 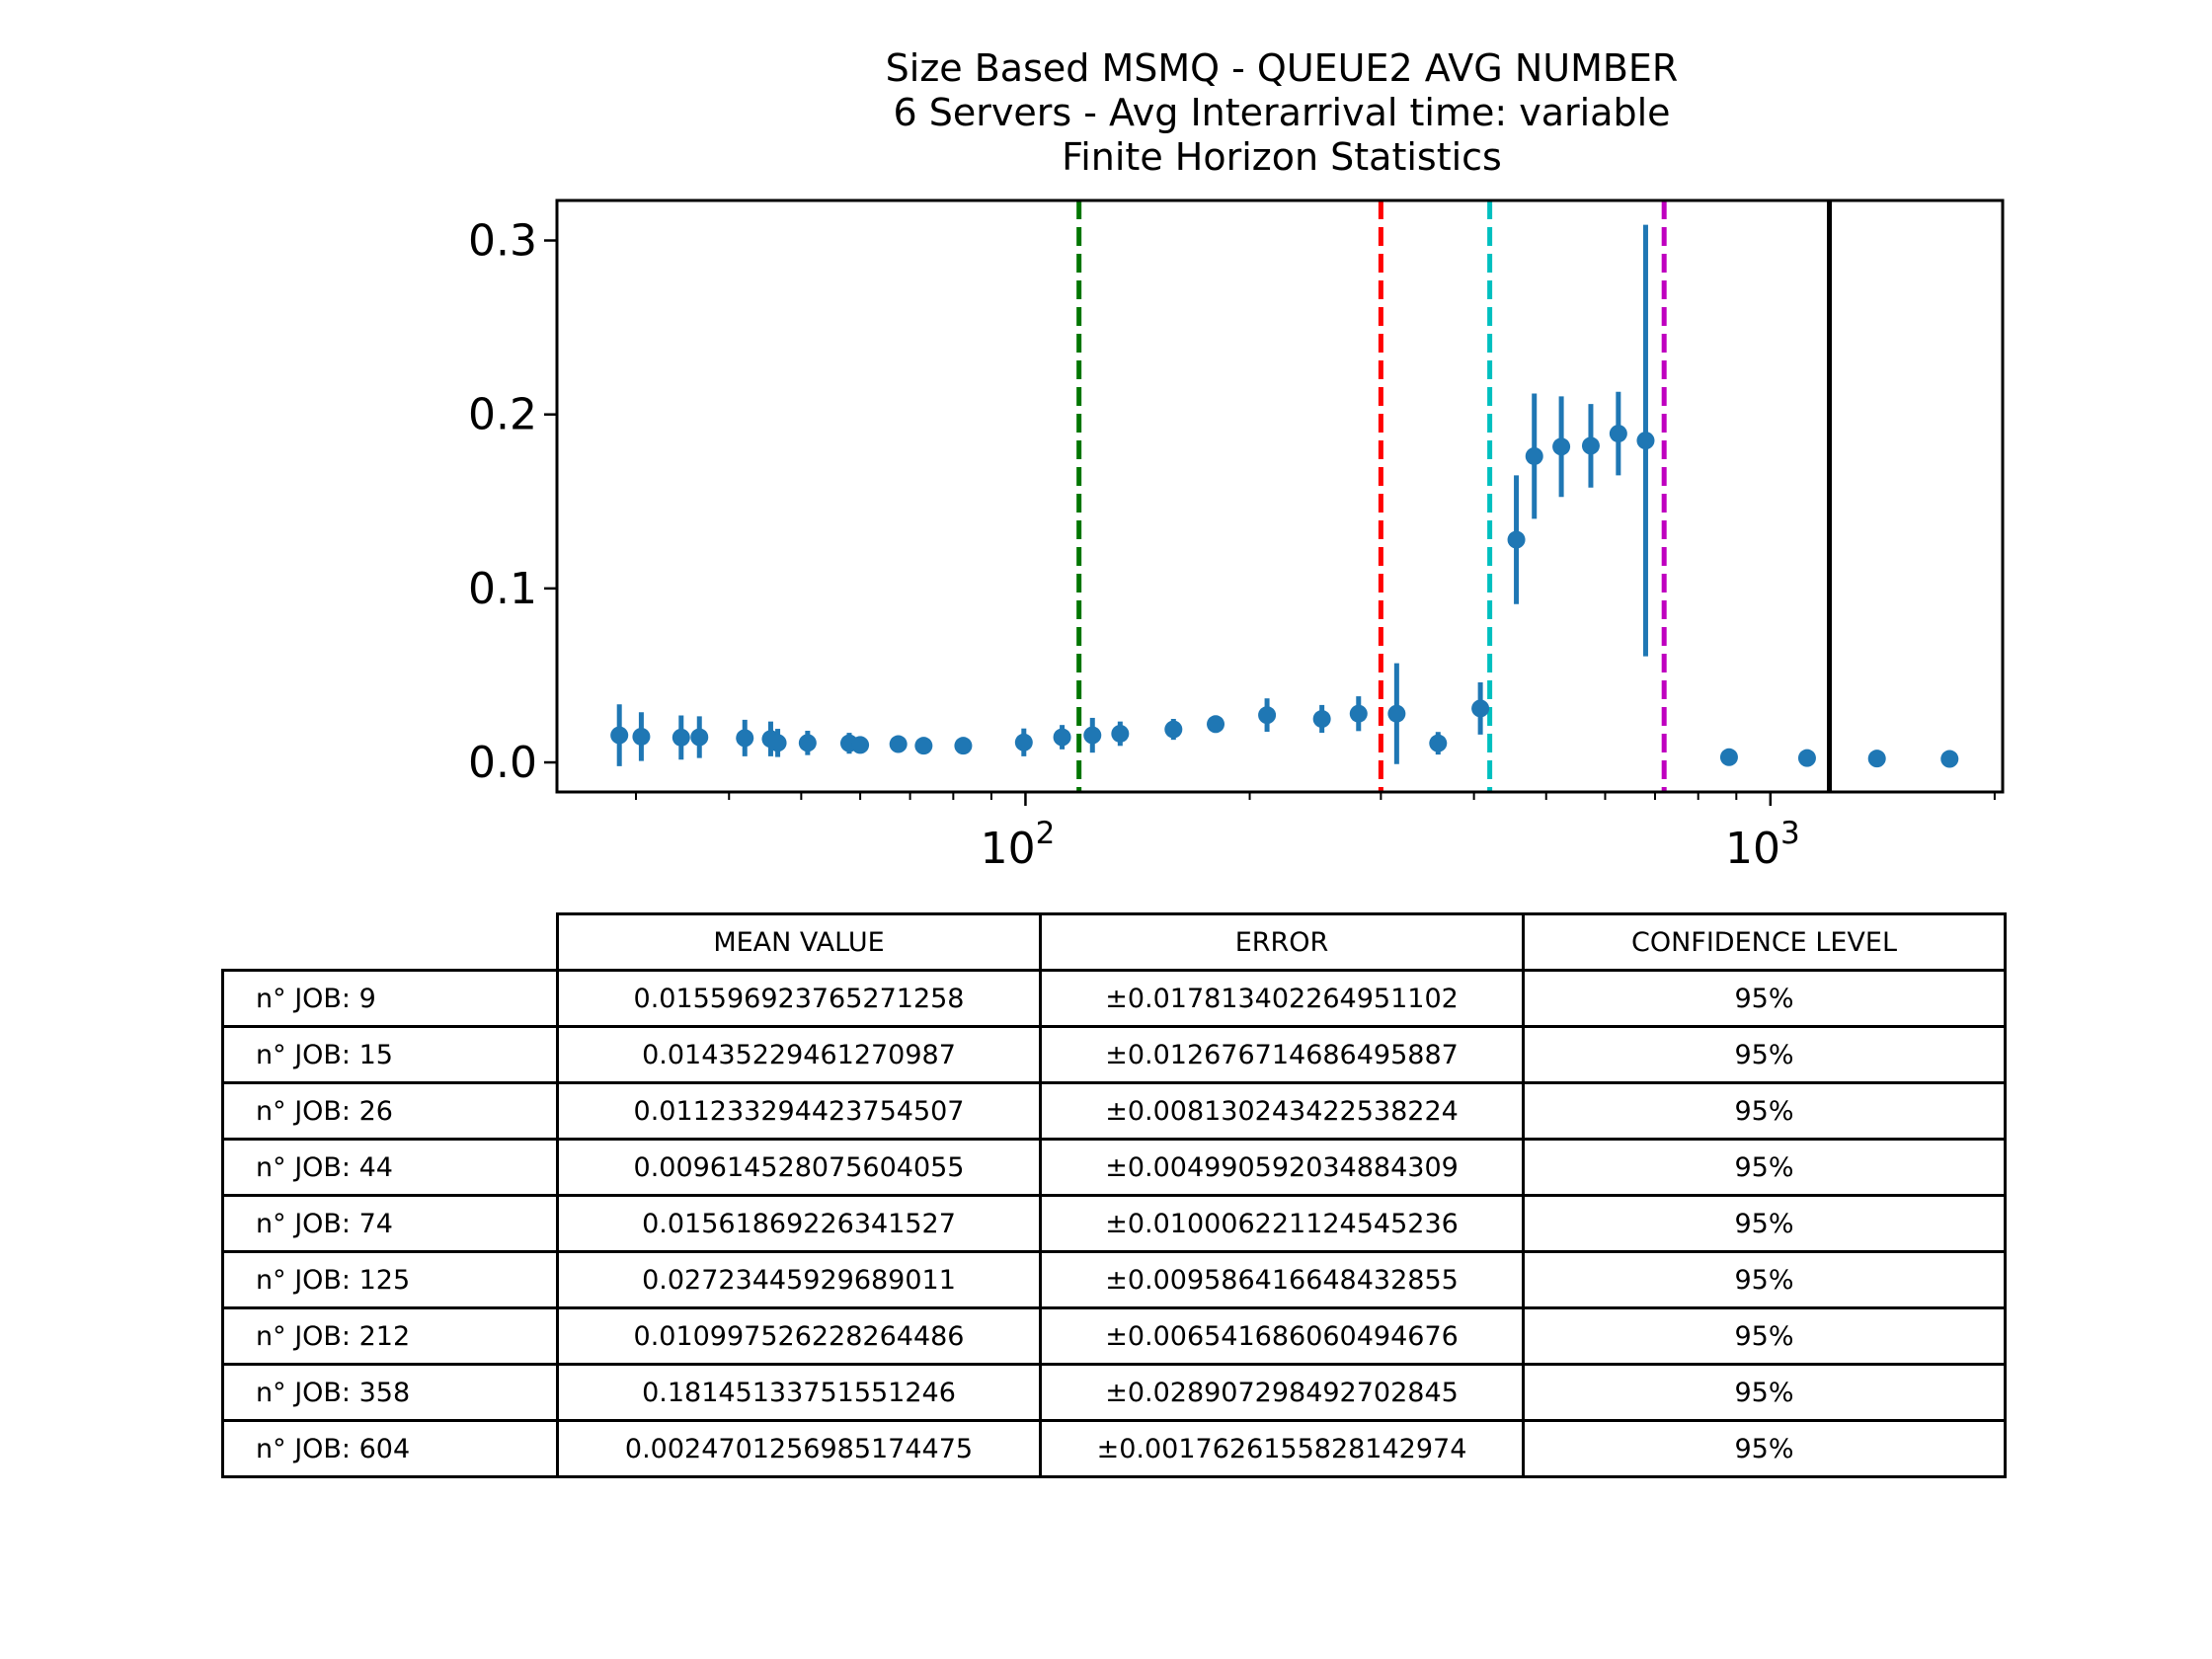 I want to click on mean-cell: 0.010997526228264486, so click(x=799, y=1336).